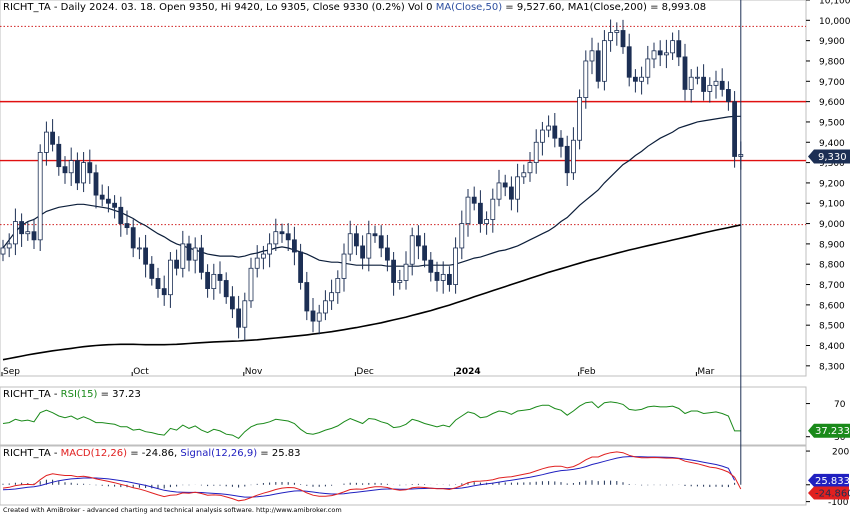 This screenshot has width=850, height=515. I want to click on rsi-tick-label: 30, so click(840, 438).